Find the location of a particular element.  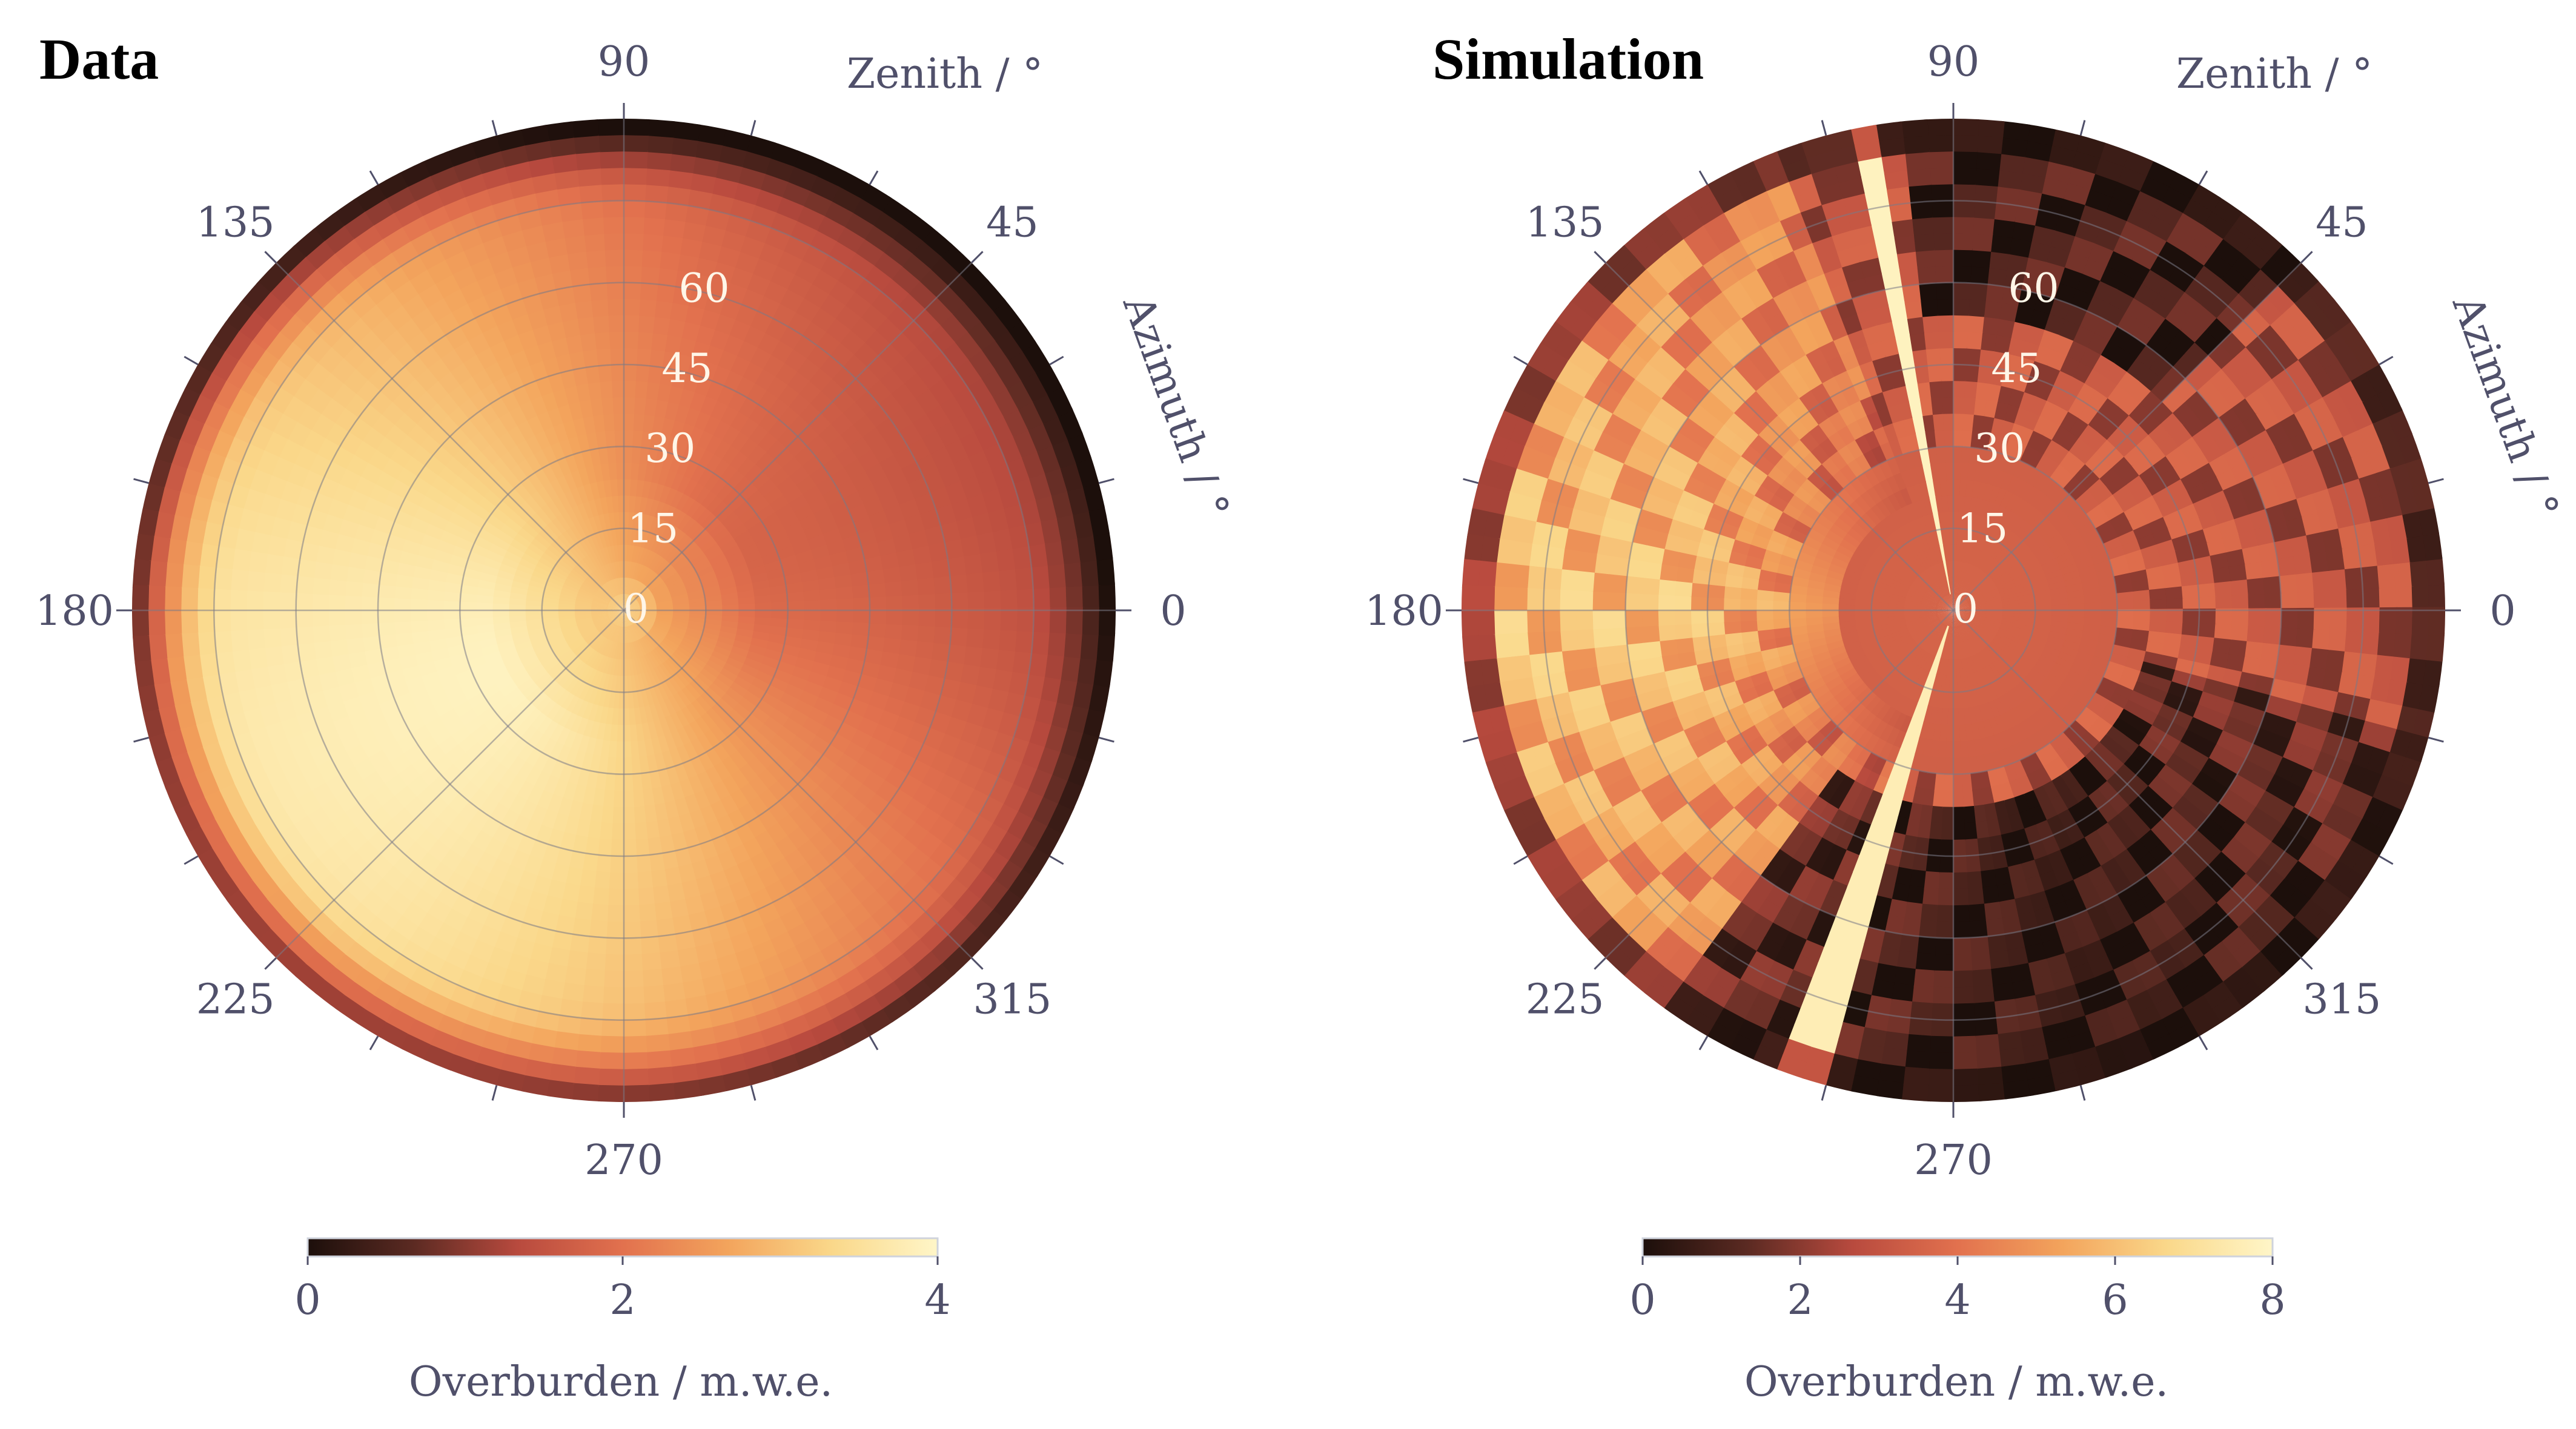

angular-tick-mark is located at coordinates (494, 128).